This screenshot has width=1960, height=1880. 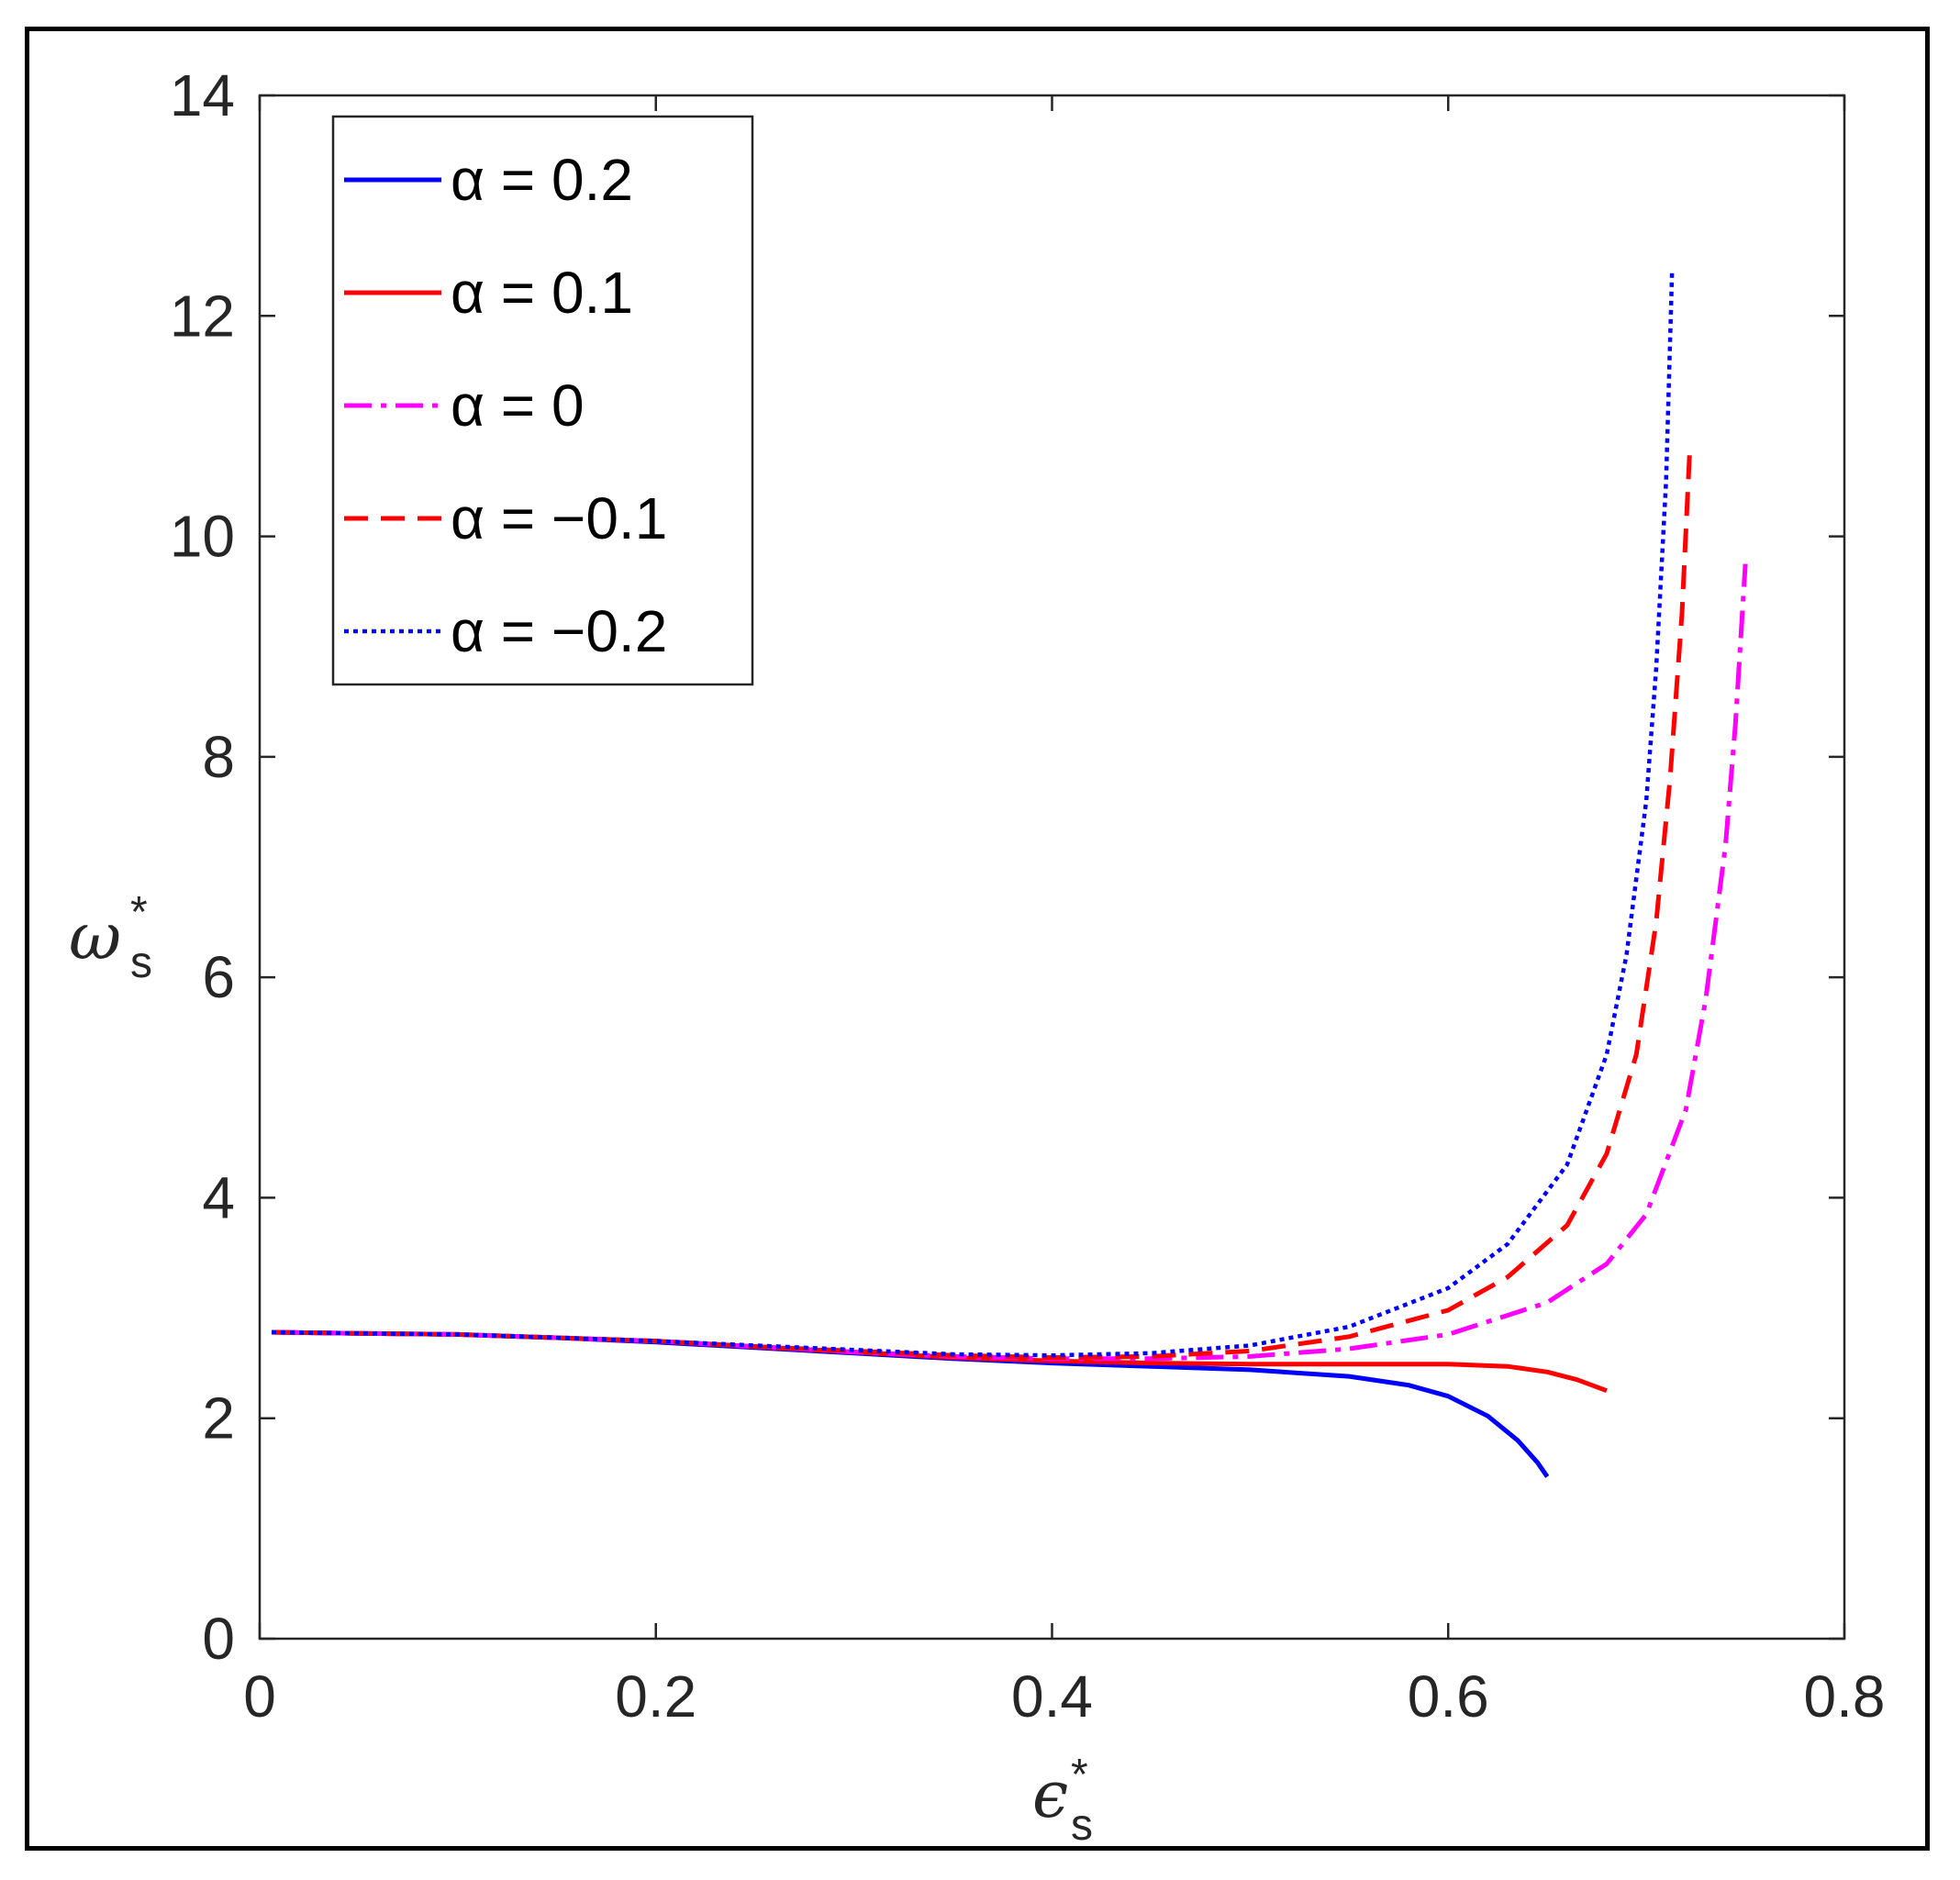 What do you see at coordinates (1050, 1794) in the screenshot?
I see `x-axis-label: ϵ` at bounding box center [1050, 1794].